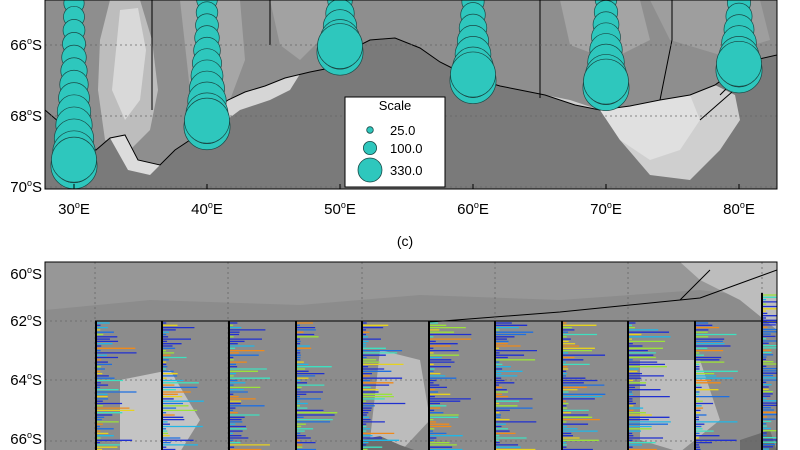 This screenshot has height=450, width=800. Describe the element at coordinates (26, 274) in the screenshot. I see `y-tick-label: 60oS` at that location.